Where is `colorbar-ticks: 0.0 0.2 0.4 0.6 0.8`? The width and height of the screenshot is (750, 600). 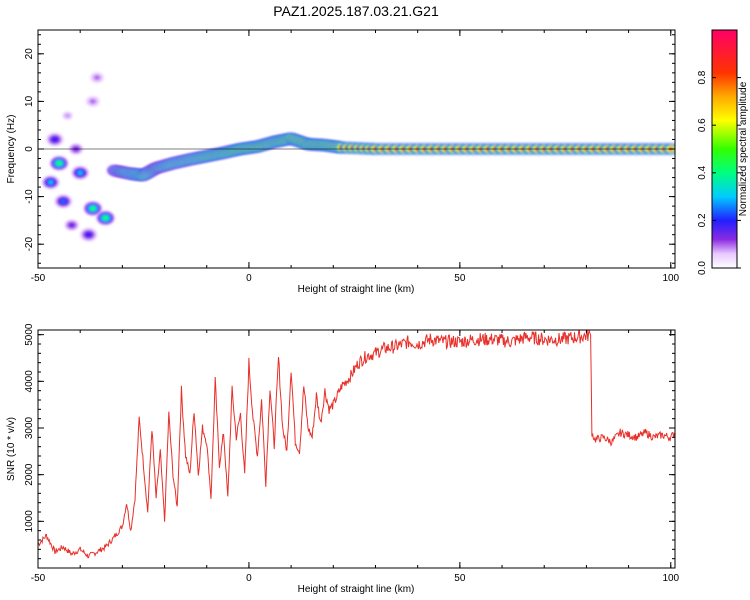
colorbar-ticks: 0.0 0.2 0.4 0.6 0.8 is located at coordinates (719, 172).